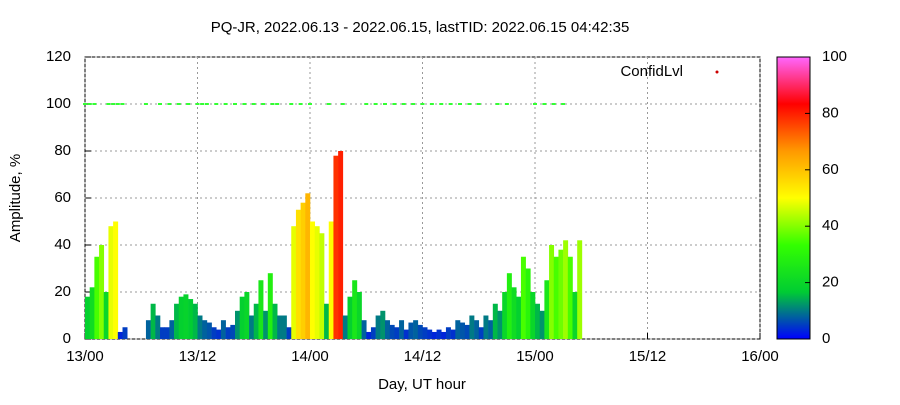  I want to click on legend-label: ConfidLvl, so click(651, 71).